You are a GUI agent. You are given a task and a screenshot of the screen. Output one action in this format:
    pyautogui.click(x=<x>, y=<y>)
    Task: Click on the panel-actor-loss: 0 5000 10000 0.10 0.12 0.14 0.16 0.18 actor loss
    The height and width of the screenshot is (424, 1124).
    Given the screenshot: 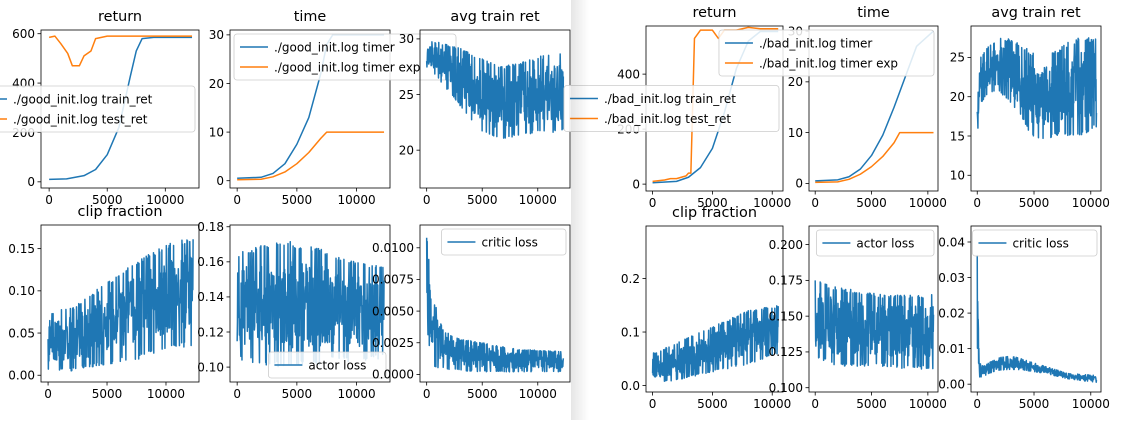 What is the action you would take?
    pyautogui.click(x=294, y=310)
    